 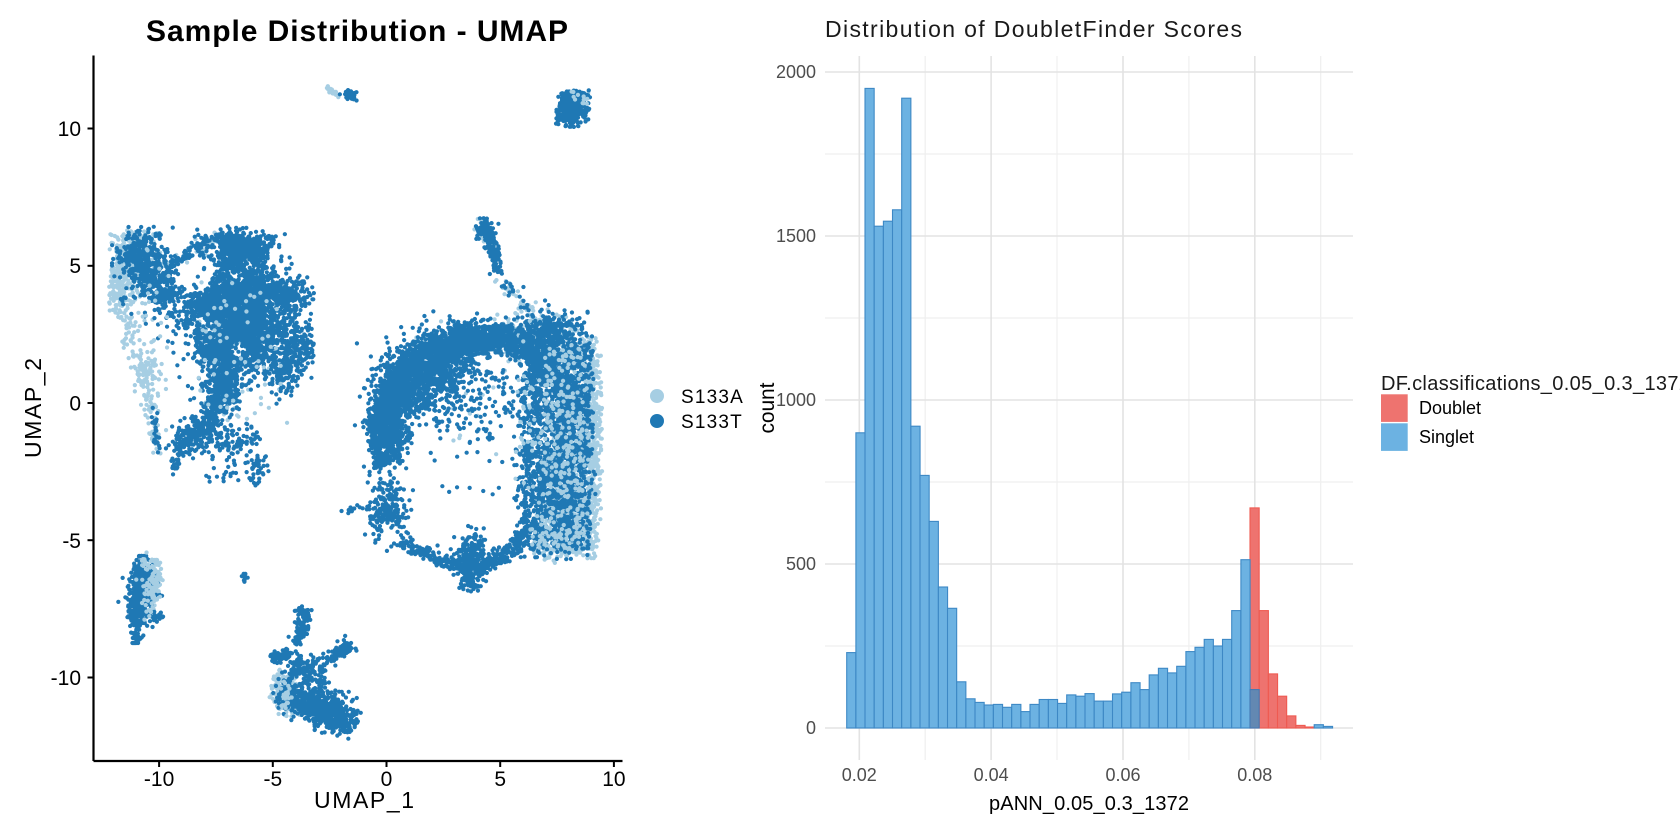 I want to click on svg-text: 2000, so click(x=796, y=72).